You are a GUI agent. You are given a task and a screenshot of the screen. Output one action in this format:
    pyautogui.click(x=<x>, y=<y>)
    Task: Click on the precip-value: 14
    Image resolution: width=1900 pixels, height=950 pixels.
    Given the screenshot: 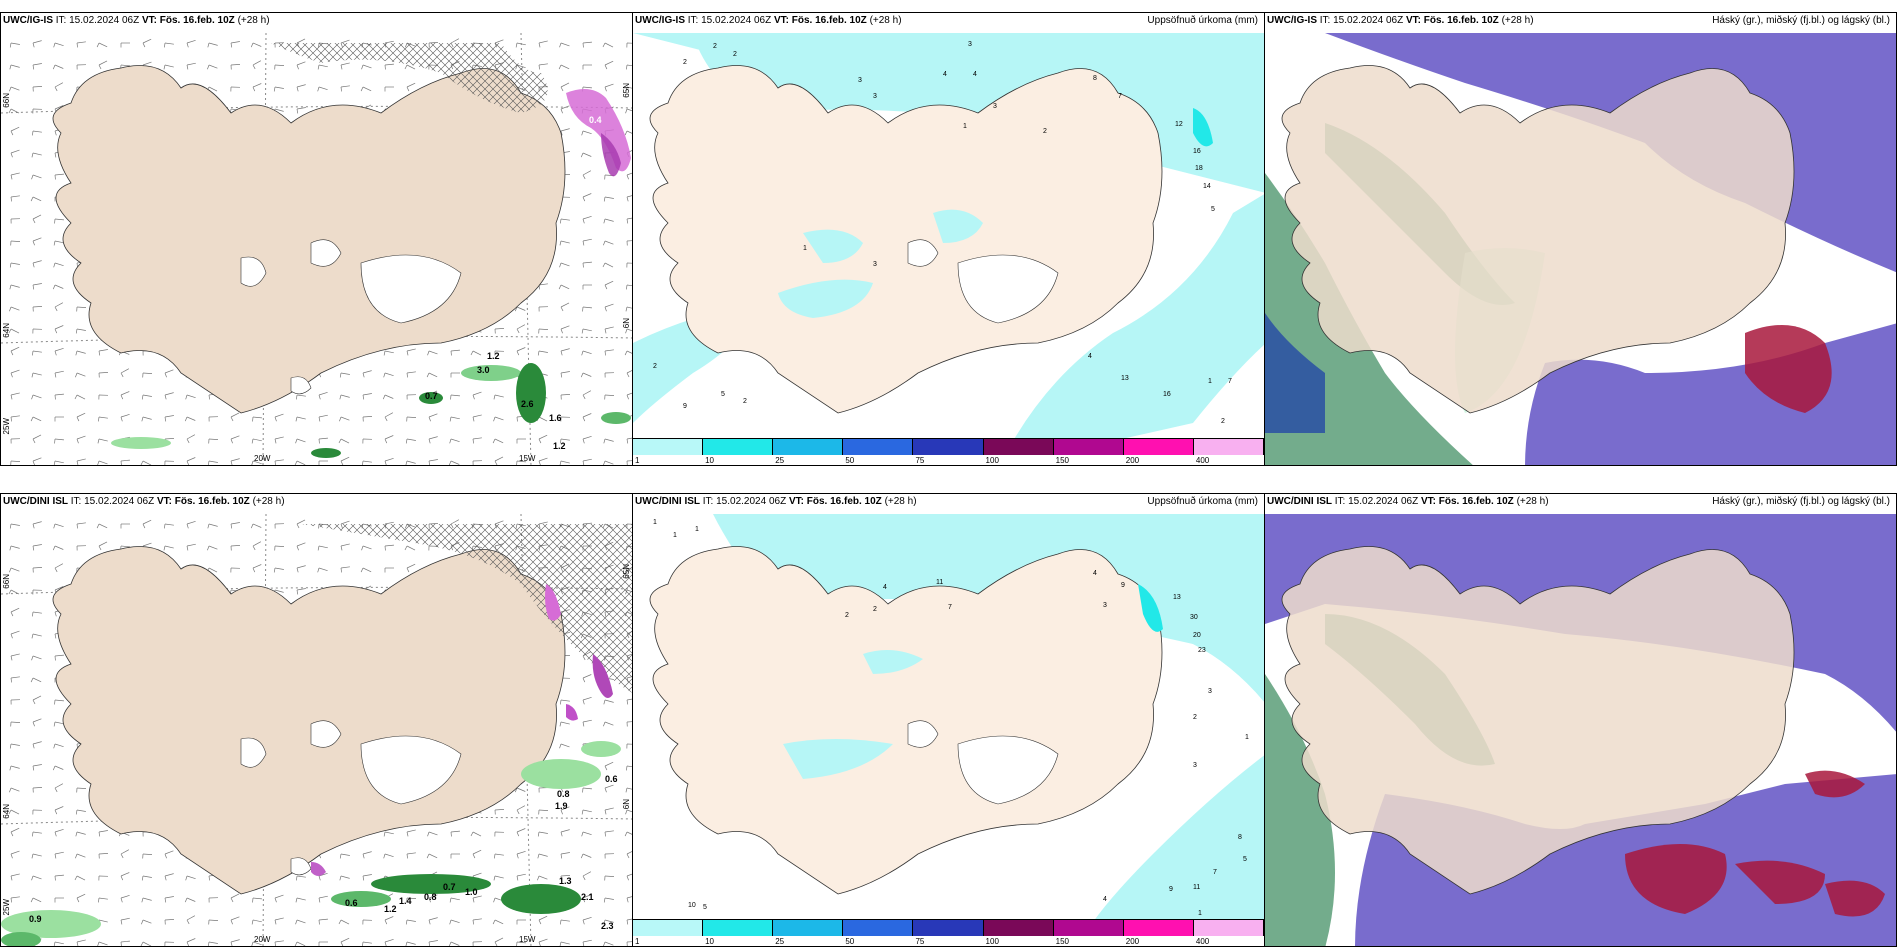 What is the action you would take?
    pyautogui.click(x=1207, y=186)
    